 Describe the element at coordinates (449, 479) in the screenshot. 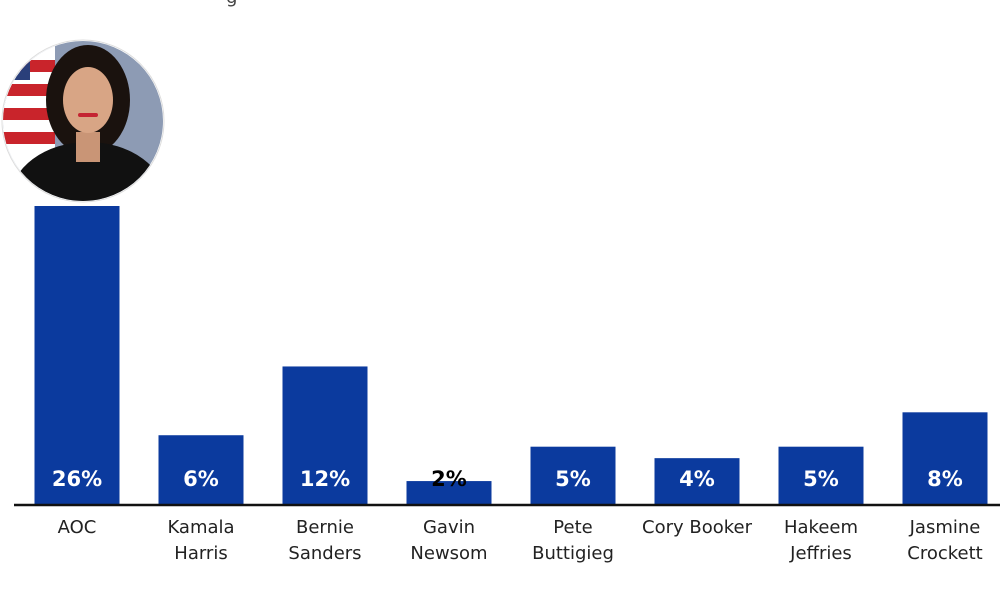

I see `value-label-3: 2%` at that location.